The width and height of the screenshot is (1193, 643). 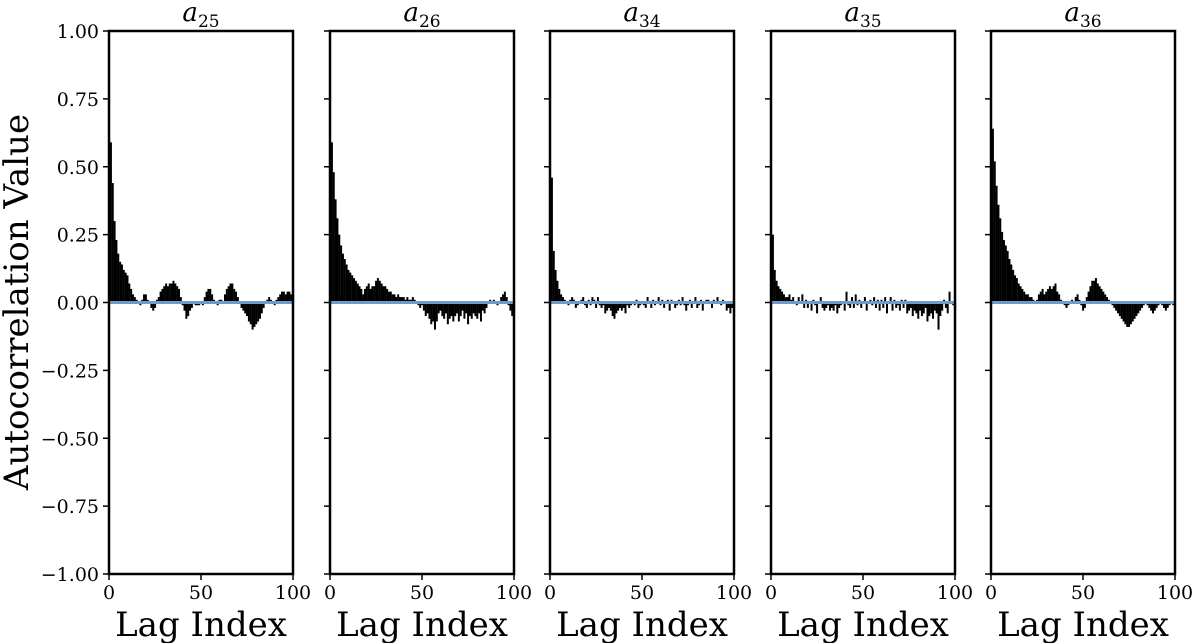 What do you see at coordinates (201, 624) in the screenshot?
I see `x-axis-label: Lag Index` at bounding box center [201, 624].